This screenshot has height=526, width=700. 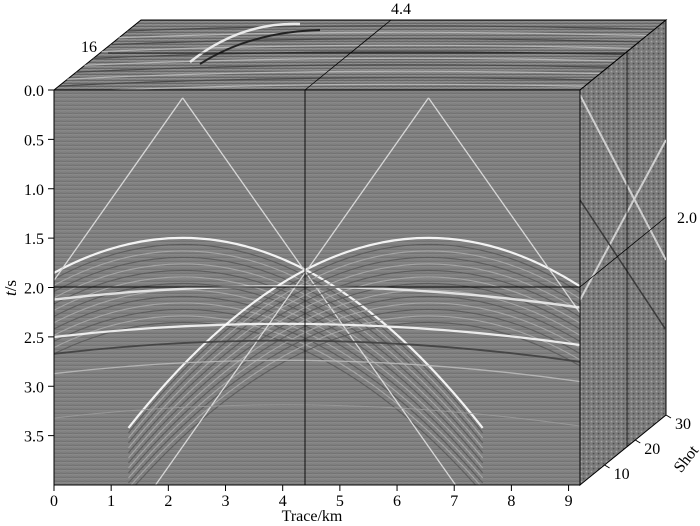 What do you see at coordinates (687, 218) in the screenshot?
I see `side-time-slice-label: 2.0` at bounding box center [687, 218].